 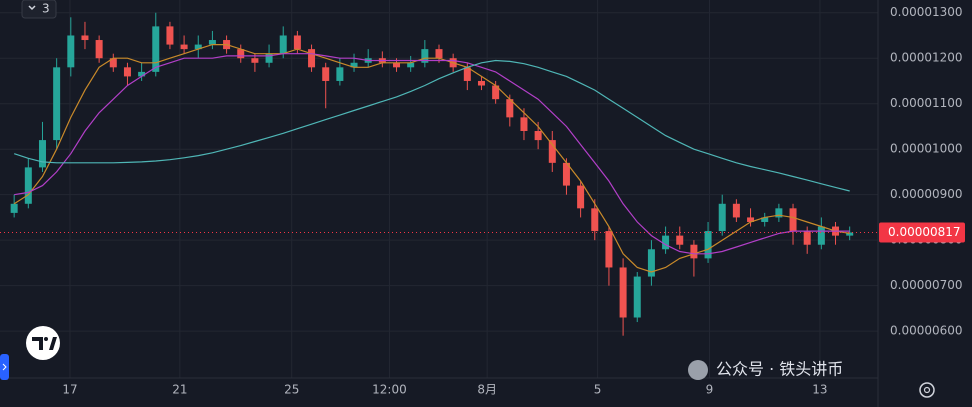 I want to click on last-price-label: 0.00000817, so click(x=924, y=232).